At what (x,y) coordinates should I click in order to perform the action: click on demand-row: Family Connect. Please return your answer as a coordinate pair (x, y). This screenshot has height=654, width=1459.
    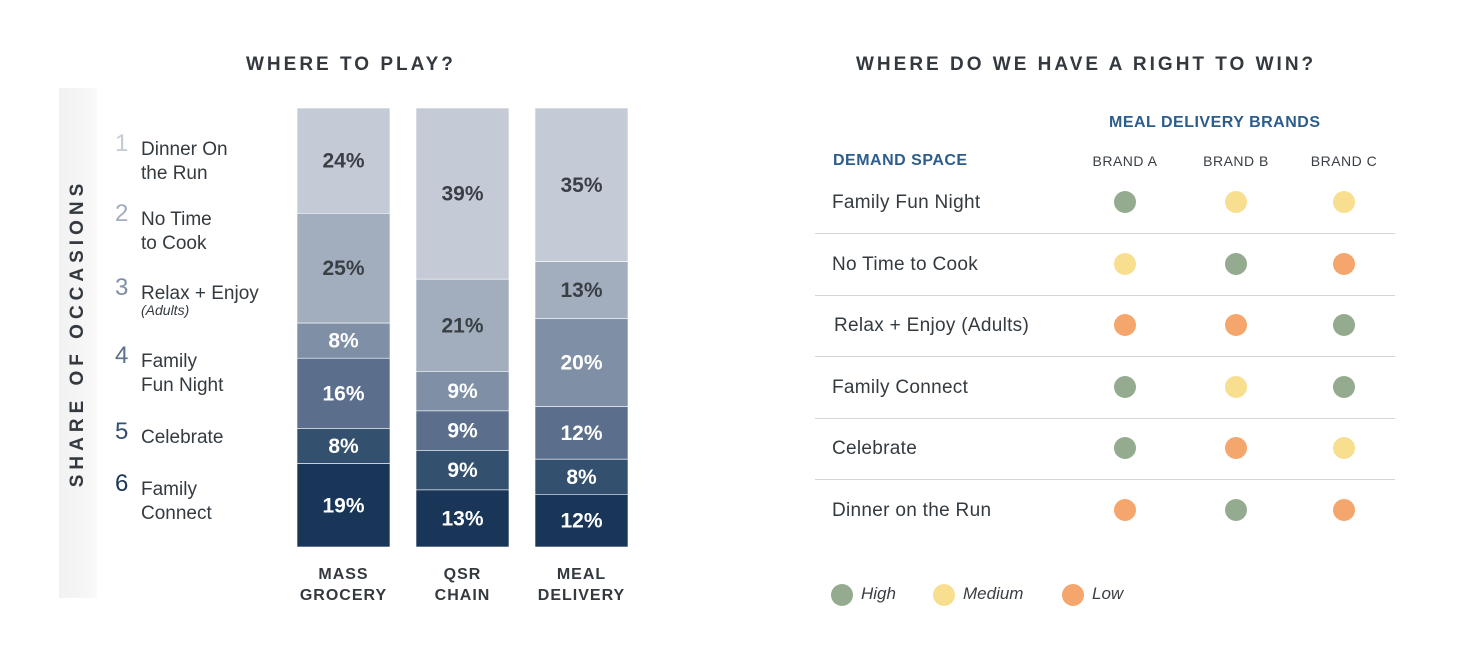
    Looking at the image, I should click on (1105, 388).